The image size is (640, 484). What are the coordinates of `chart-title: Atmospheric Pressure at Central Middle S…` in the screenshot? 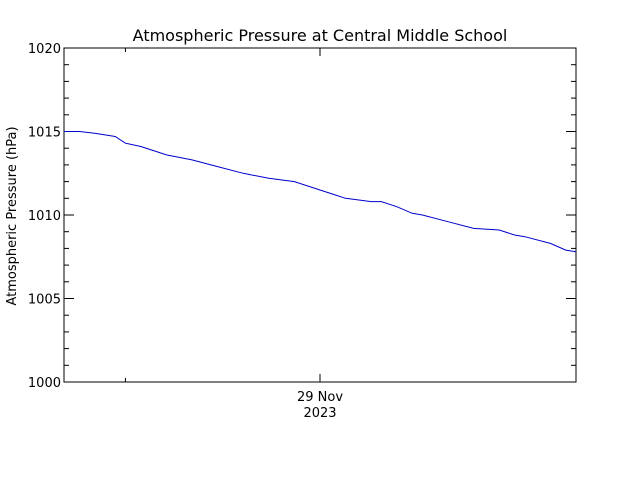 It's located at (320, 35).